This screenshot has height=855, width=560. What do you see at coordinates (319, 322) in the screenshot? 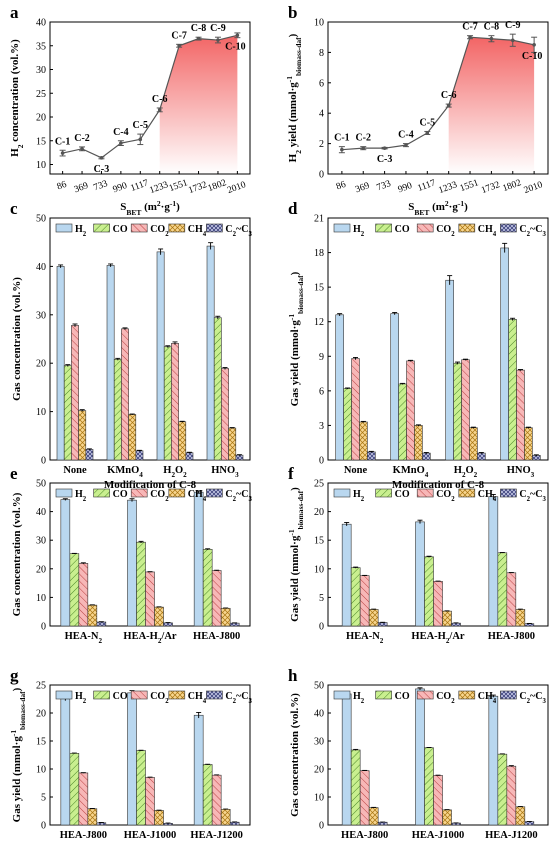
I see `y-tick-label: 12` at bounding box center [319, 322].